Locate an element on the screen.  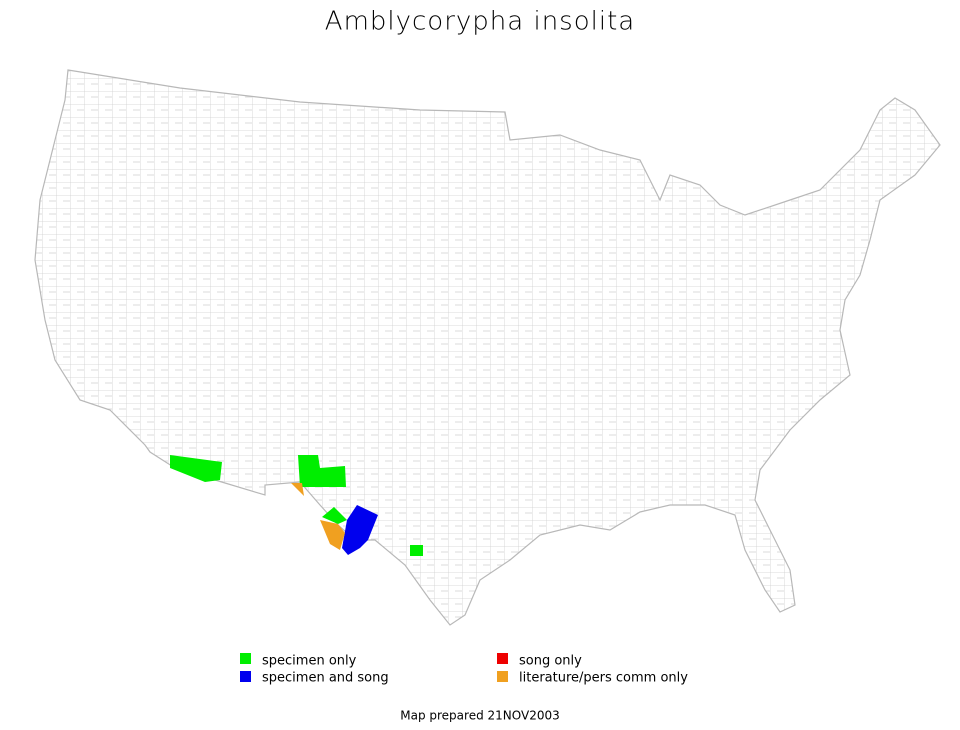
map-title: Amblycorypha insolita is located at coordinates (480, 22).